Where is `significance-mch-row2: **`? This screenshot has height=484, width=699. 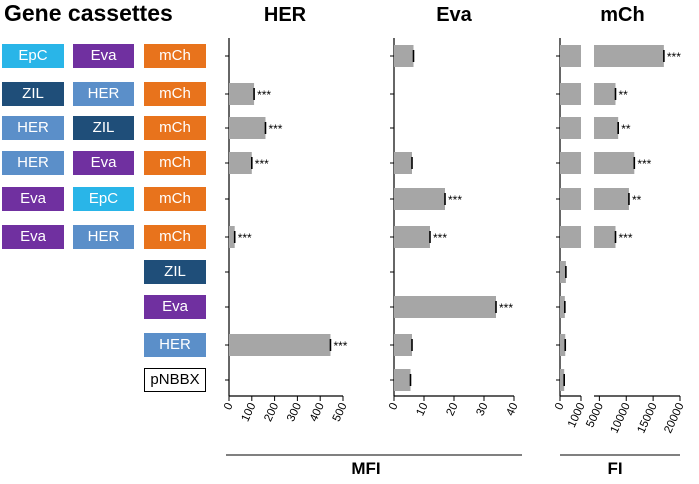 significance-mch-row2: ** is located at coordinates (624, 95).